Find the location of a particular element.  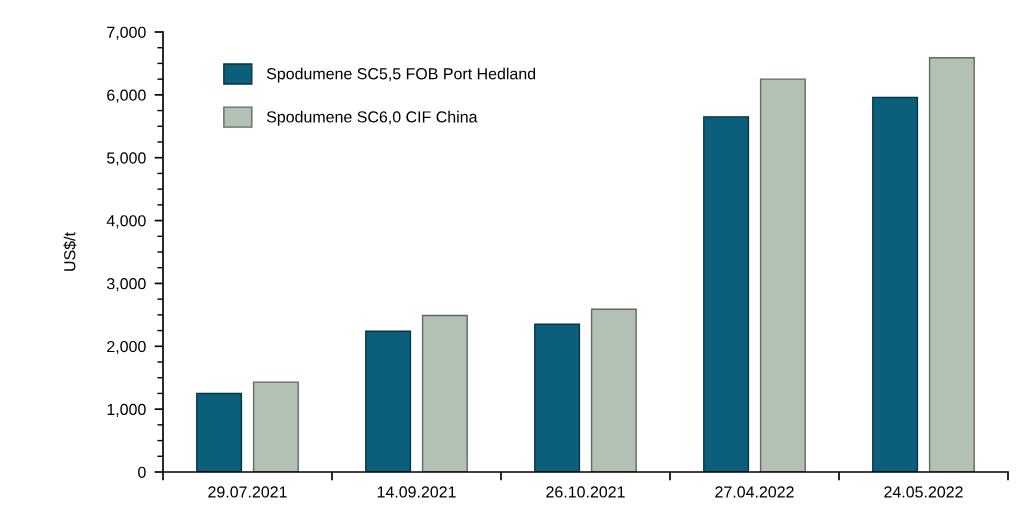

x-tick-label: 27.04.2022 is located at coordinates (754, 492).